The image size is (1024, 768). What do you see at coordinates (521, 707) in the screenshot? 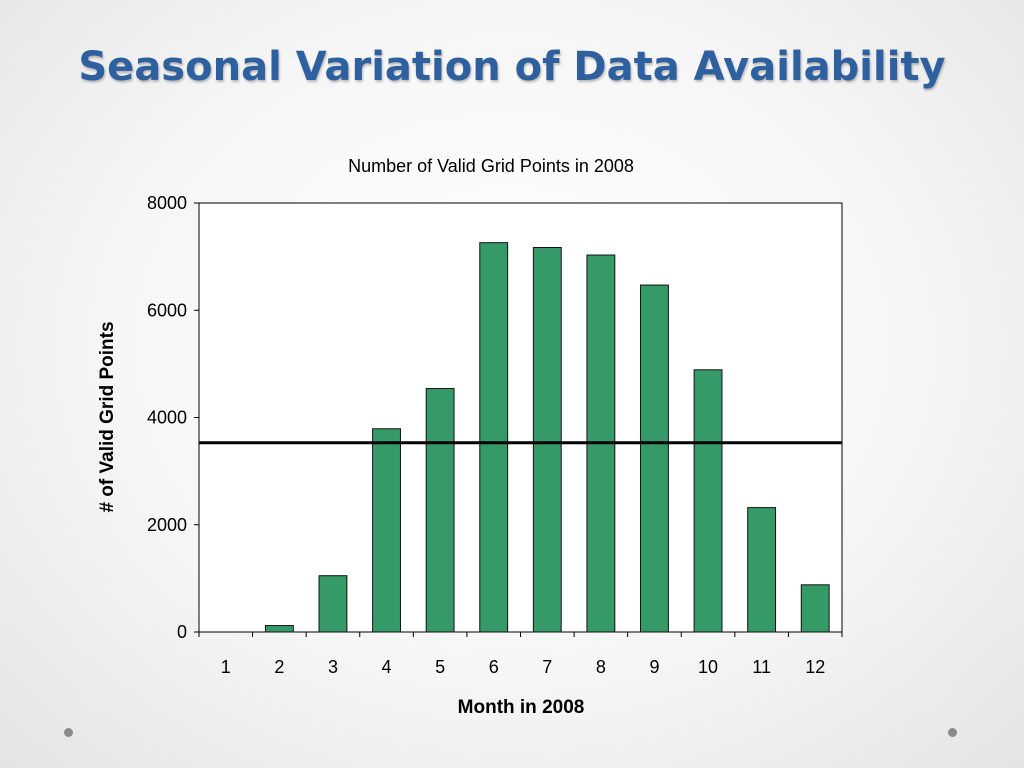
I see `x-axis-label: Month in 2008` at bounding box center [521, 707].